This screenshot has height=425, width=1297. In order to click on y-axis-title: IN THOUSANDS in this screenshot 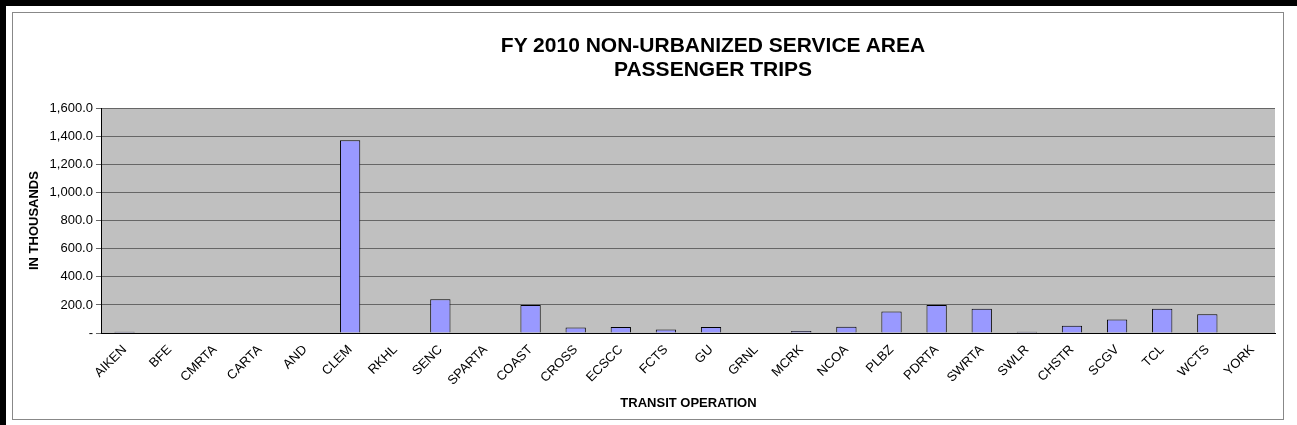, I will do `click(34, 220)`.